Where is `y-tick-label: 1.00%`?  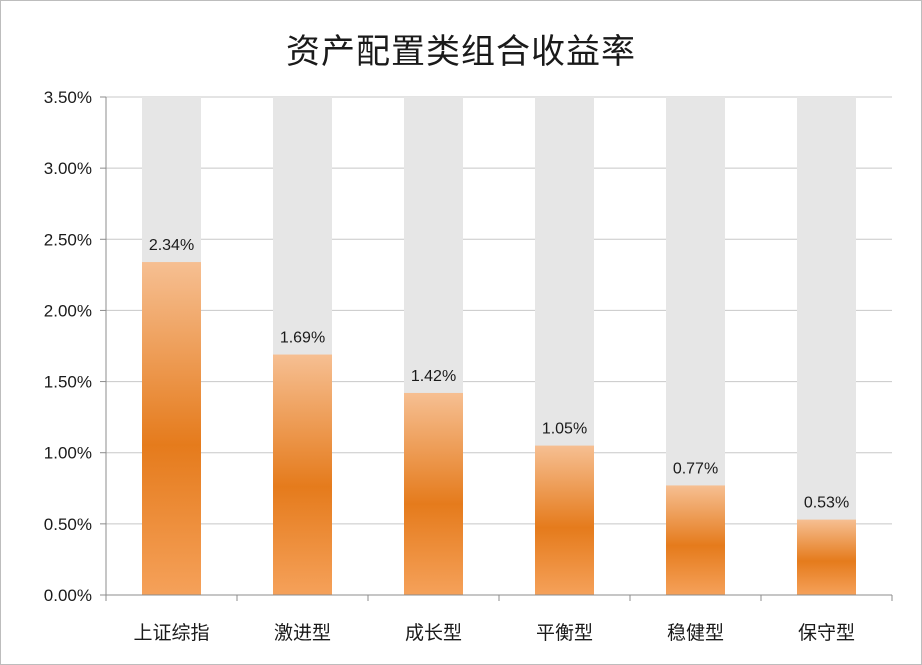 y-tick-label: 1.00% is located at coordinates (68, 453).